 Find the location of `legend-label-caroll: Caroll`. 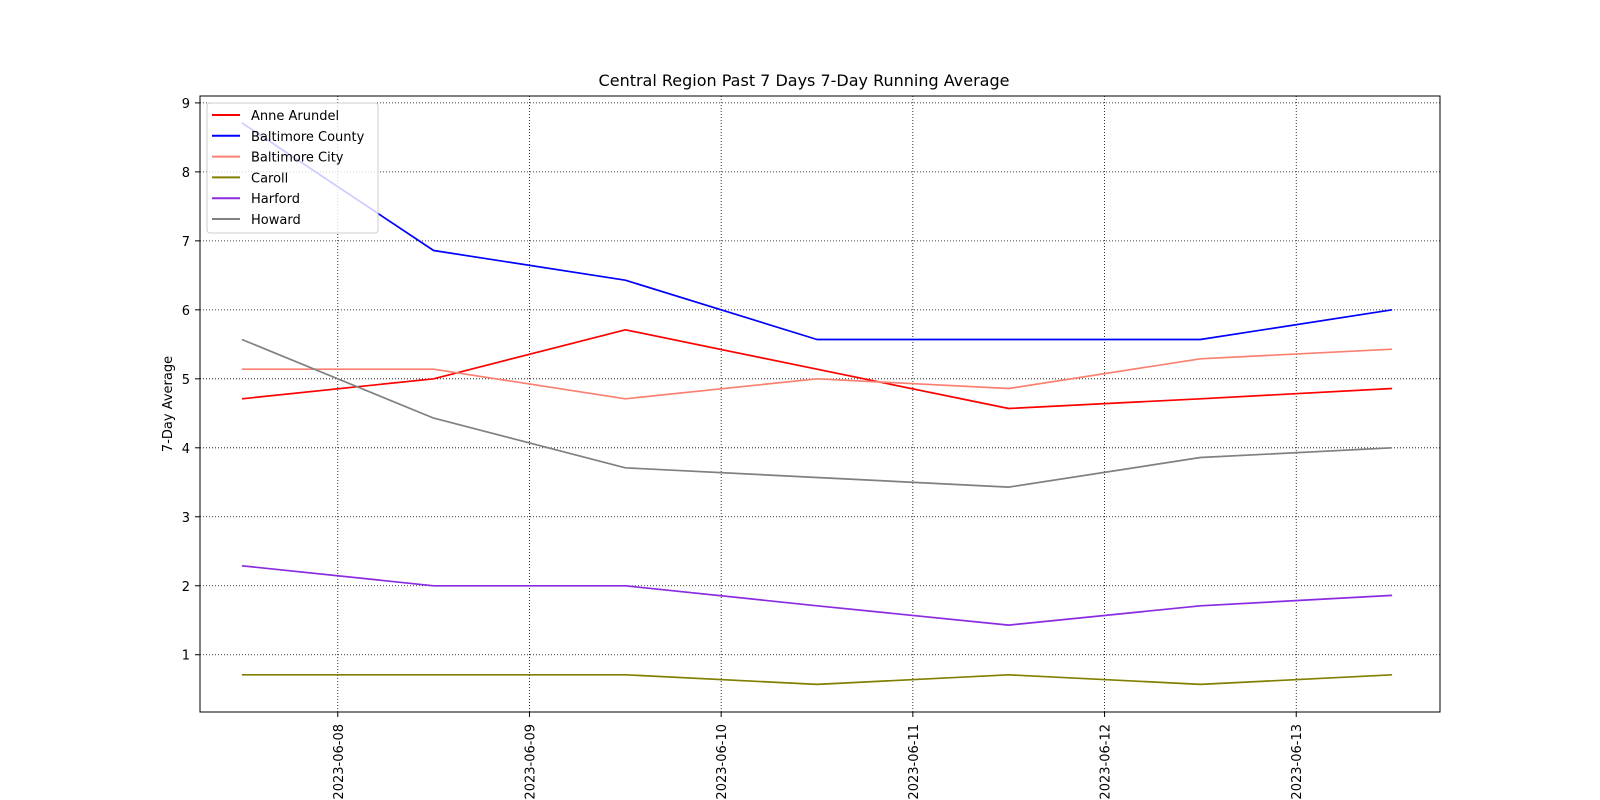

legend-label-caroll: Caroll is located at coordinates (269, 178).